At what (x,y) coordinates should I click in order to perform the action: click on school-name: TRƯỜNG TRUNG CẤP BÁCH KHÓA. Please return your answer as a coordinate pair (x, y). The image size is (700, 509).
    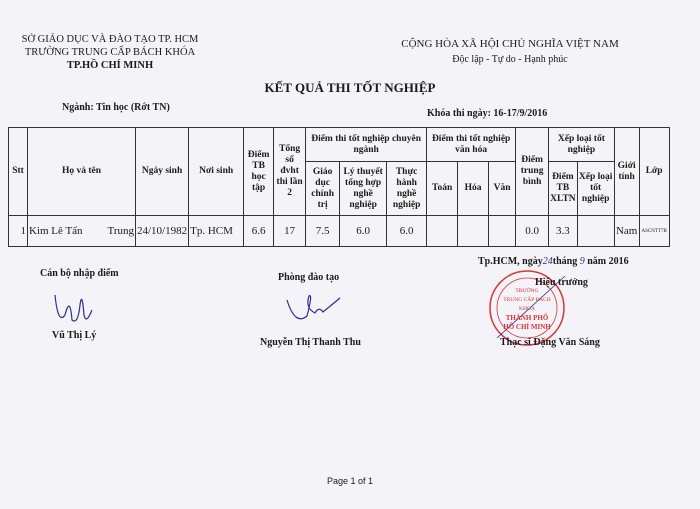
    Looking at the image, I should click on (110, 52).